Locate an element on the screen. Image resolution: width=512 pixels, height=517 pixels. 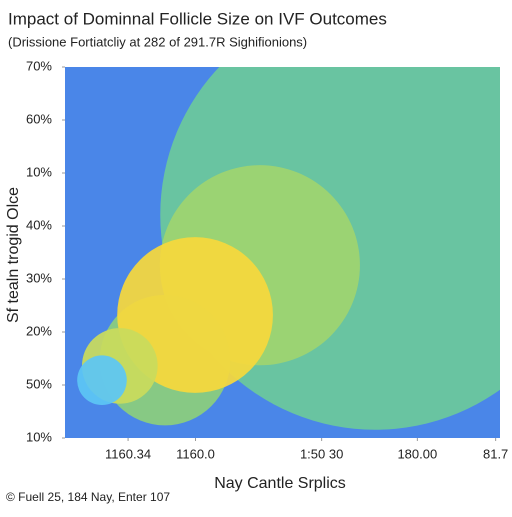
y-tick-label: 30% is located at coordinates (39, 277).